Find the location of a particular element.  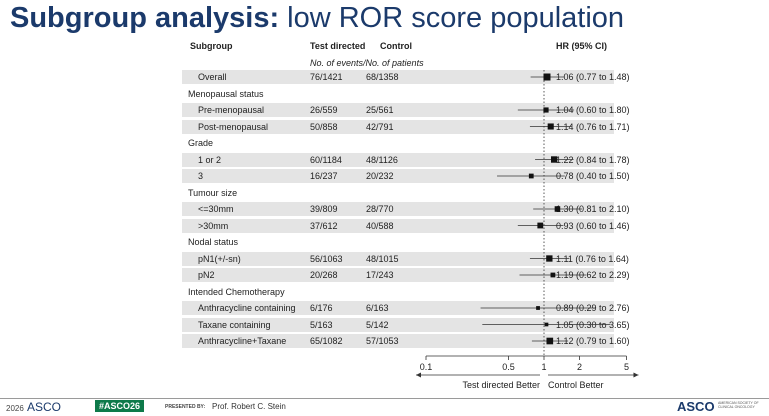

control-cell: 6/163 is located at coordinates (377, 308).